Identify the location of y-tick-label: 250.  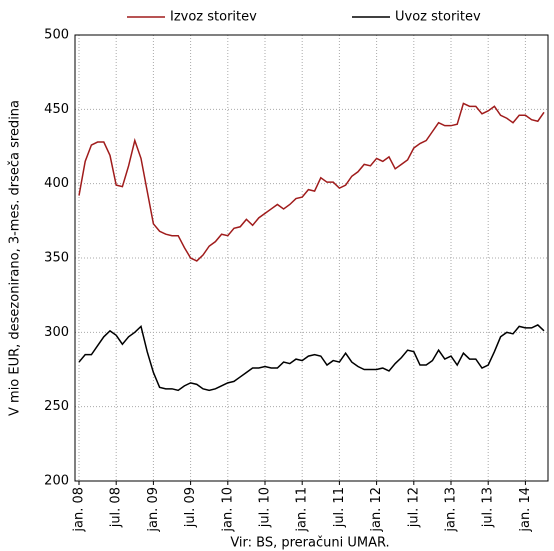
(56, 406).